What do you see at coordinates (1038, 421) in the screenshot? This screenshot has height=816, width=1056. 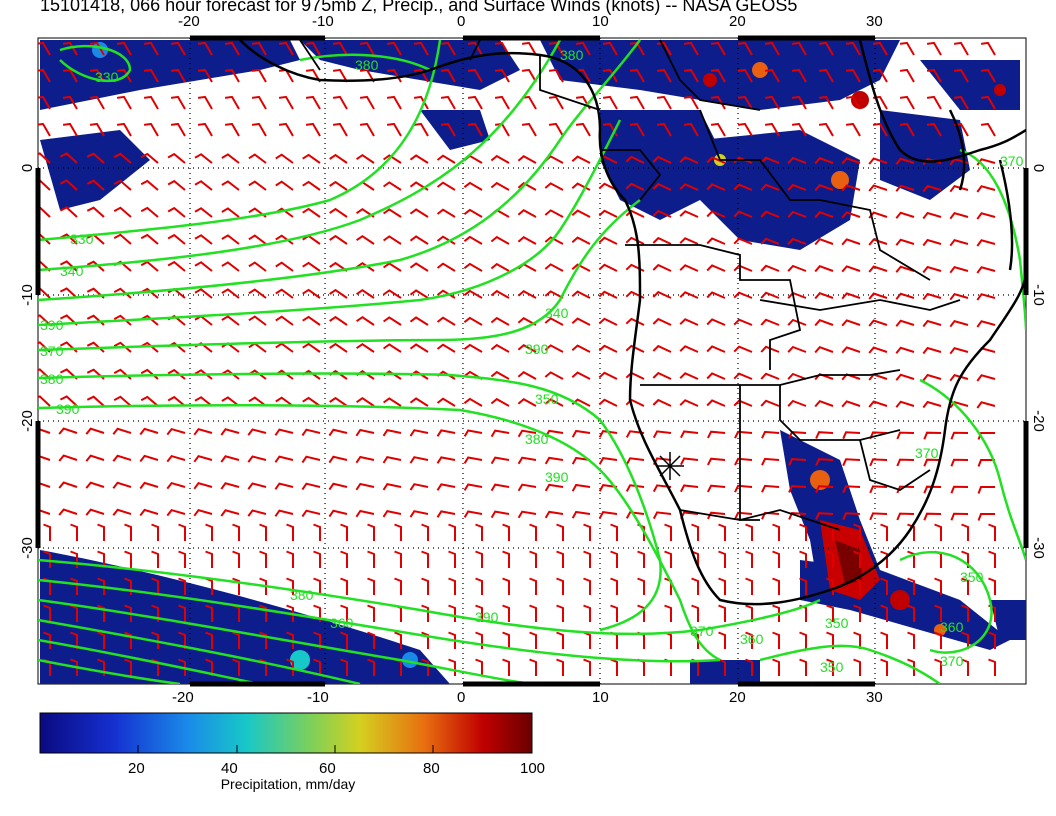 I see `lat-label-right: -20` at bounding box center [1038, 421].